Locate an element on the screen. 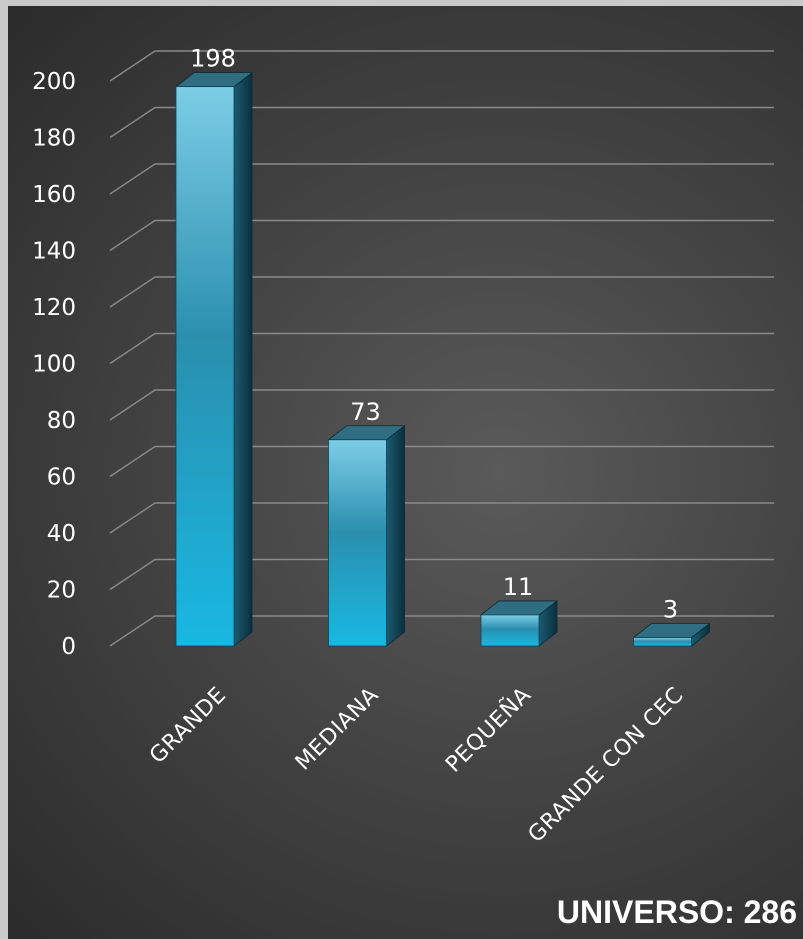 The height and width of the screenshot is (939, 803). x-category-label: GRANDE is located at coordinates (188, 726).